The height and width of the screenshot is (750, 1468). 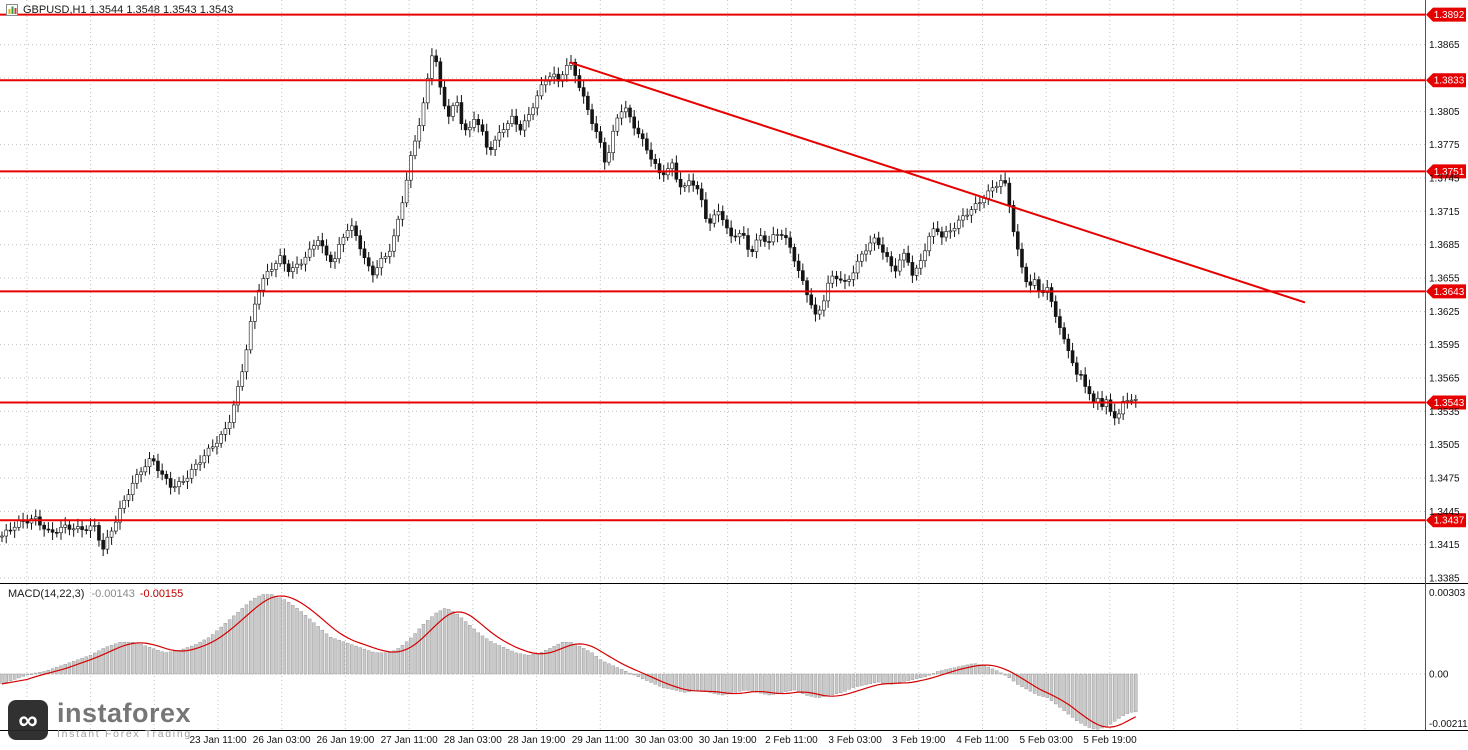 What do you see at coordinates (1447, 593) in the screenshot?
I see `macd-tick-label: 0.00303` at bounding box center [1447, 593].